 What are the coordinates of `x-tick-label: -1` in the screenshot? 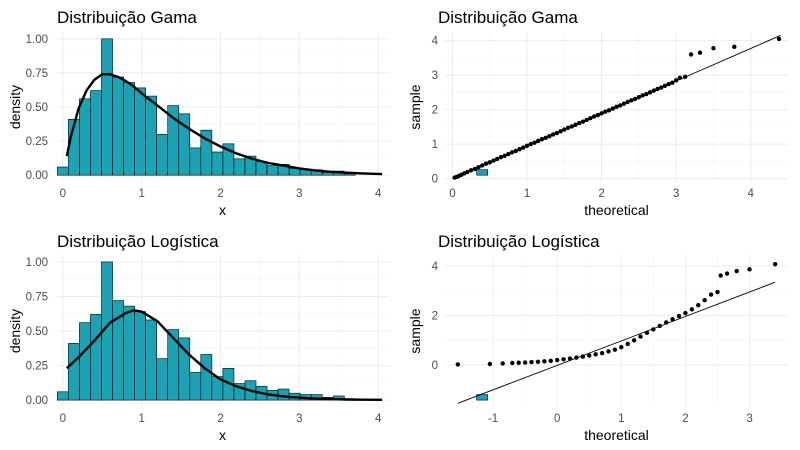 It's located at (493, 419).